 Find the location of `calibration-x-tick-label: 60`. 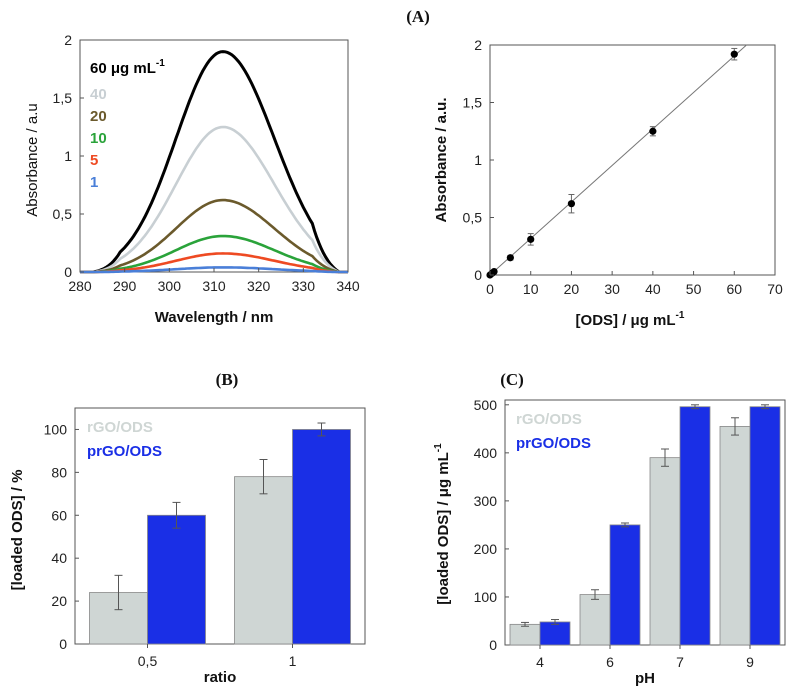

calibration-x-tick-label: 60 is located at coordinates (734, 289).